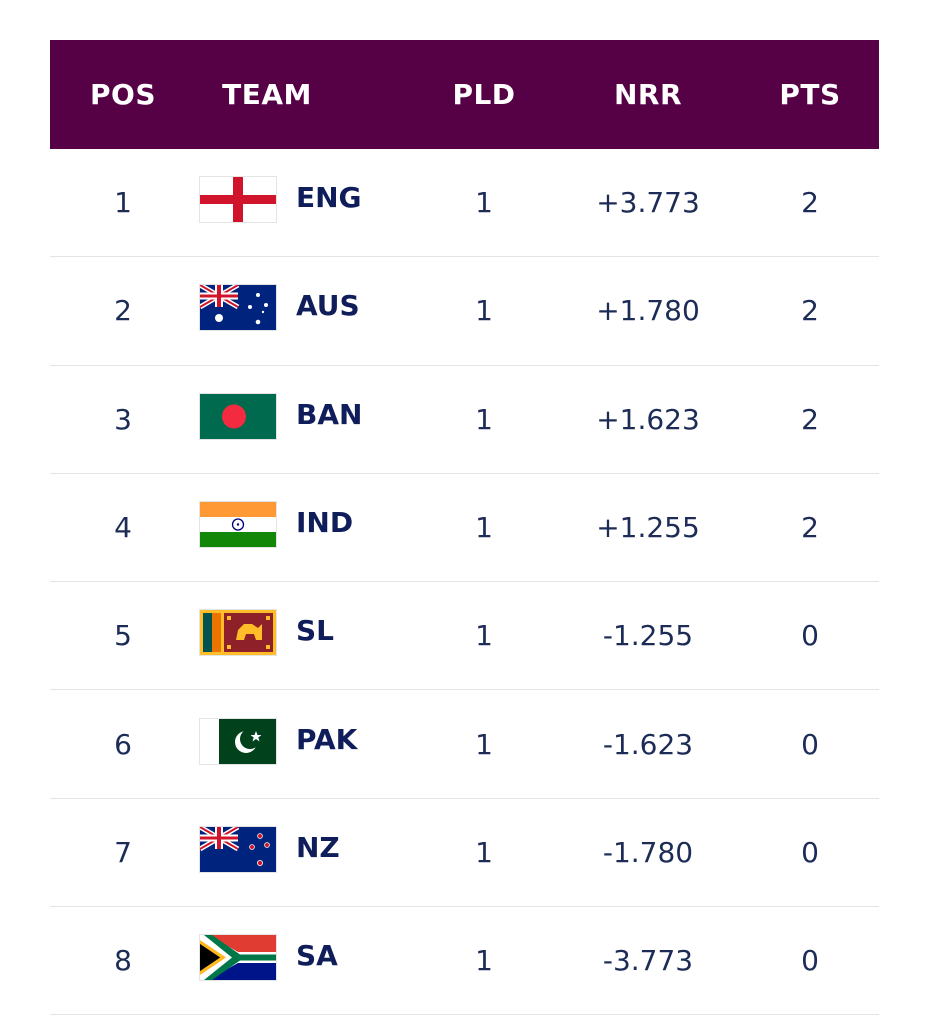 This screenshot has width=929, height=1024. What do you see at coordinates (238, 958) in the screenshot?
I see `south-africa-flag-icon` at bounding box center [238, 958].